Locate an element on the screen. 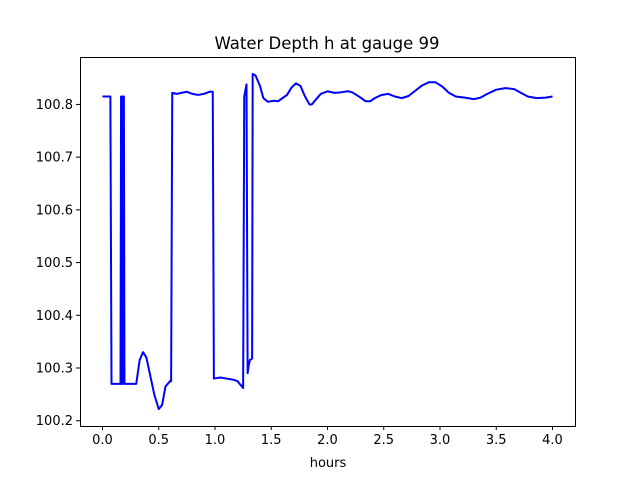 This screenshot has height=480, width=640. x-tick-label: 2.5 is located at coordinates (383, 440).